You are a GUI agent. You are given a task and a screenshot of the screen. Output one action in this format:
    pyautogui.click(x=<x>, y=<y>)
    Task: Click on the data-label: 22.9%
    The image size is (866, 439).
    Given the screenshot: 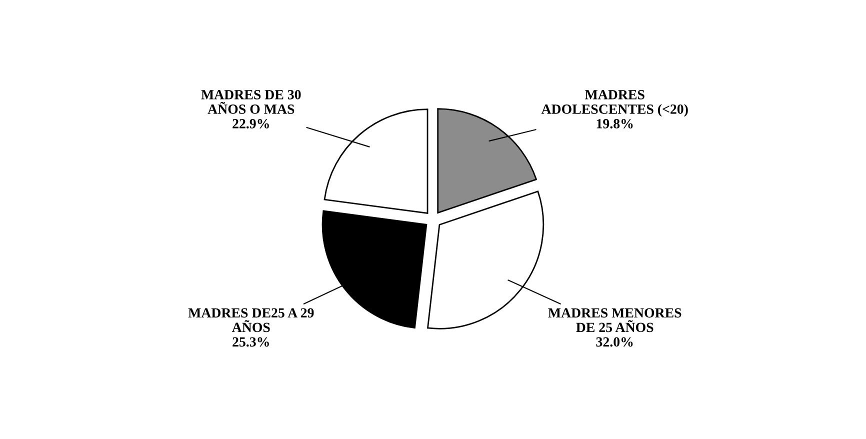 What is the action you would take?
    pyautogui.click(x=250, y=123)
    